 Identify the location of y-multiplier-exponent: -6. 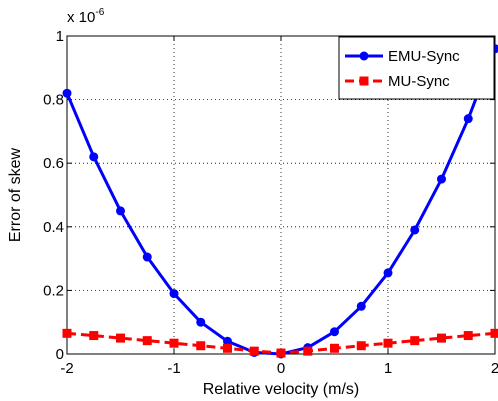
(99, 12).